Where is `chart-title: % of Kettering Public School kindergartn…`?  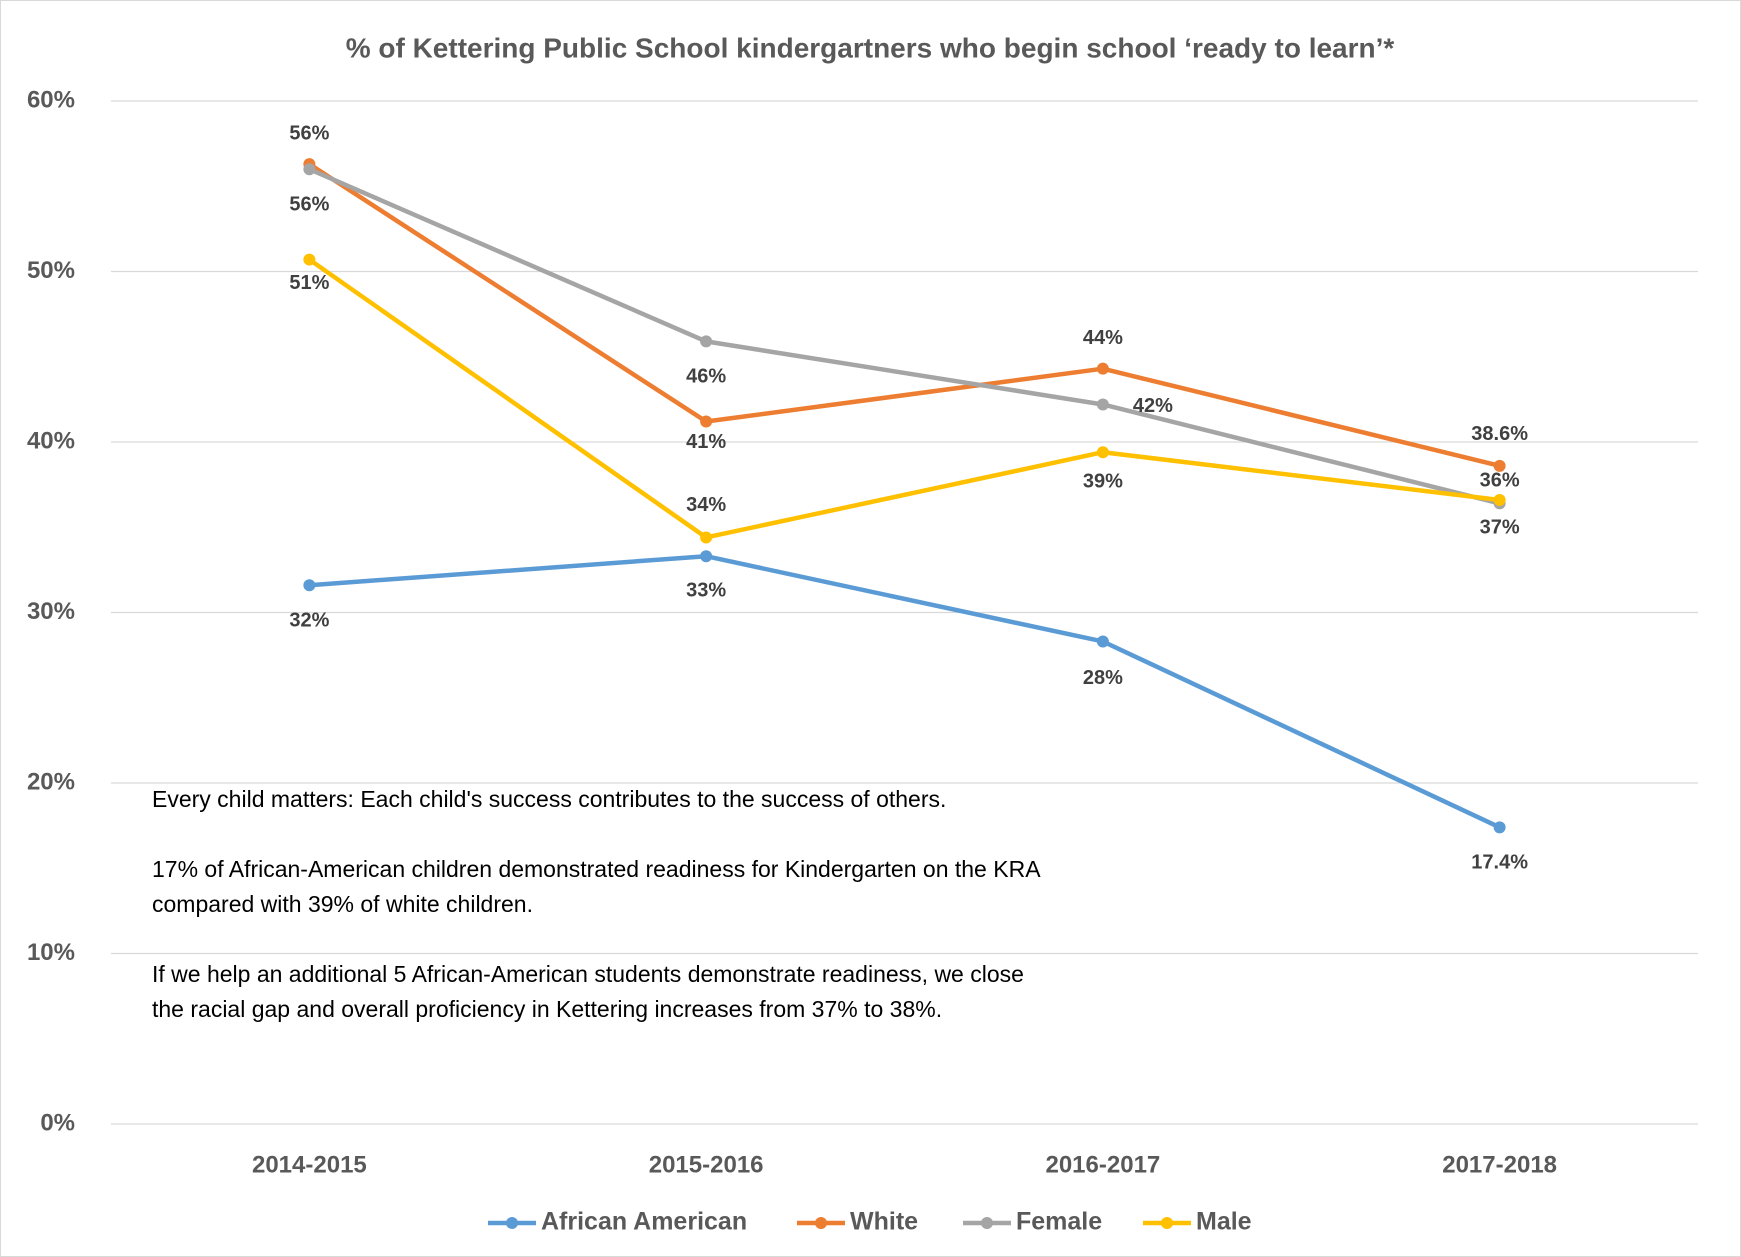
chart-title: % of Kettering Public School kindergartn… is located at coordinates (870, 47).